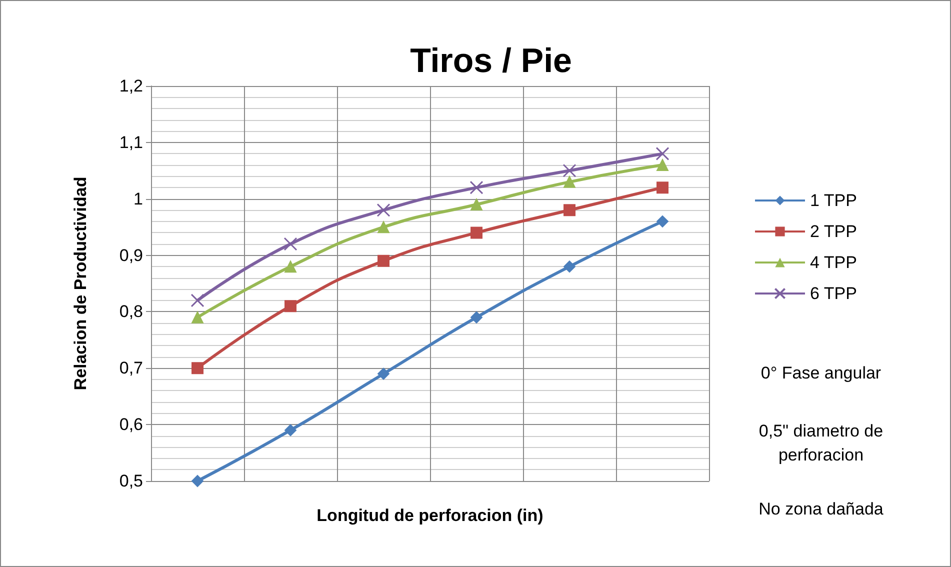 Image resolution: width=951 pixels, height=567 pixels. What do you see at coordinates (821, 373) in the screenshot?
I see `text: 0° Fase angular` at bounding box center [821, 373].